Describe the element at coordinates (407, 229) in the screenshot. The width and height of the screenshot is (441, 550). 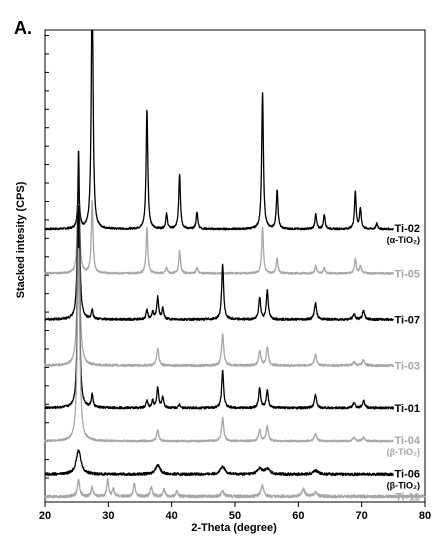
I see `series-label: Ti-02` at that location.